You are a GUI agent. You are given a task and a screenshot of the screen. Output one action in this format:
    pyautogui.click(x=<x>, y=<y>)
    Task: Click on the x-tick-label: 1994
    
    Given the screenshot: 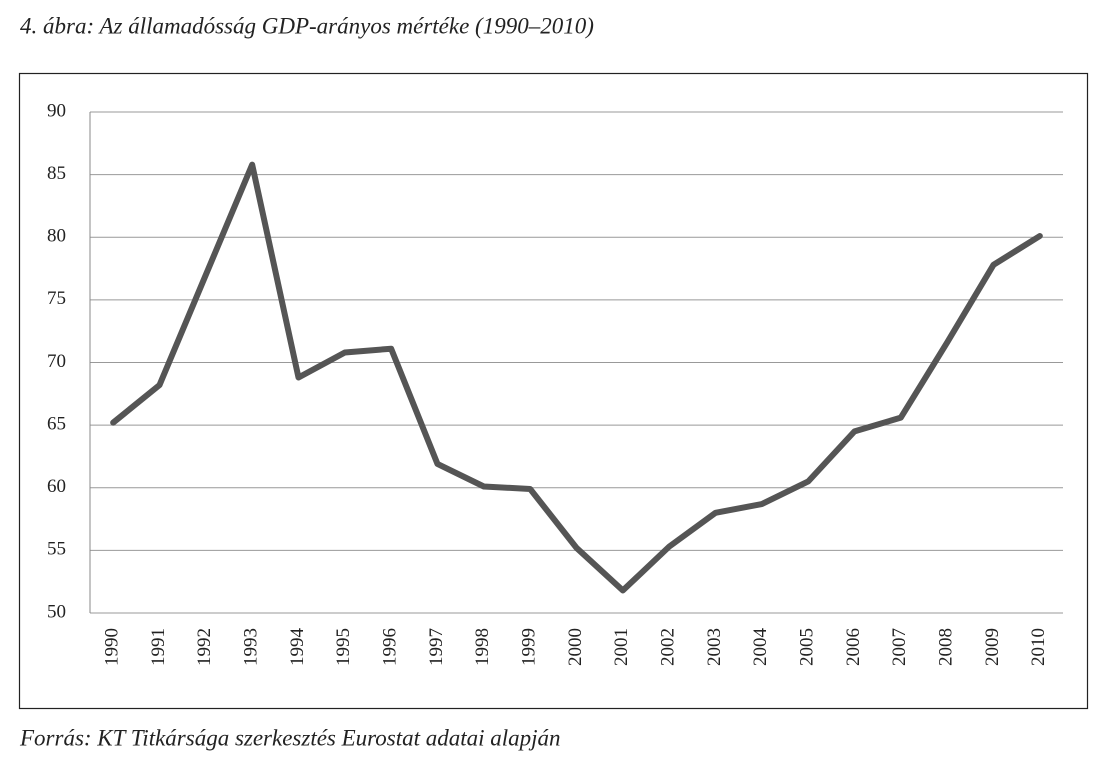 What is the action you would take?
    pyautogui.click(x=297, y=647)
    